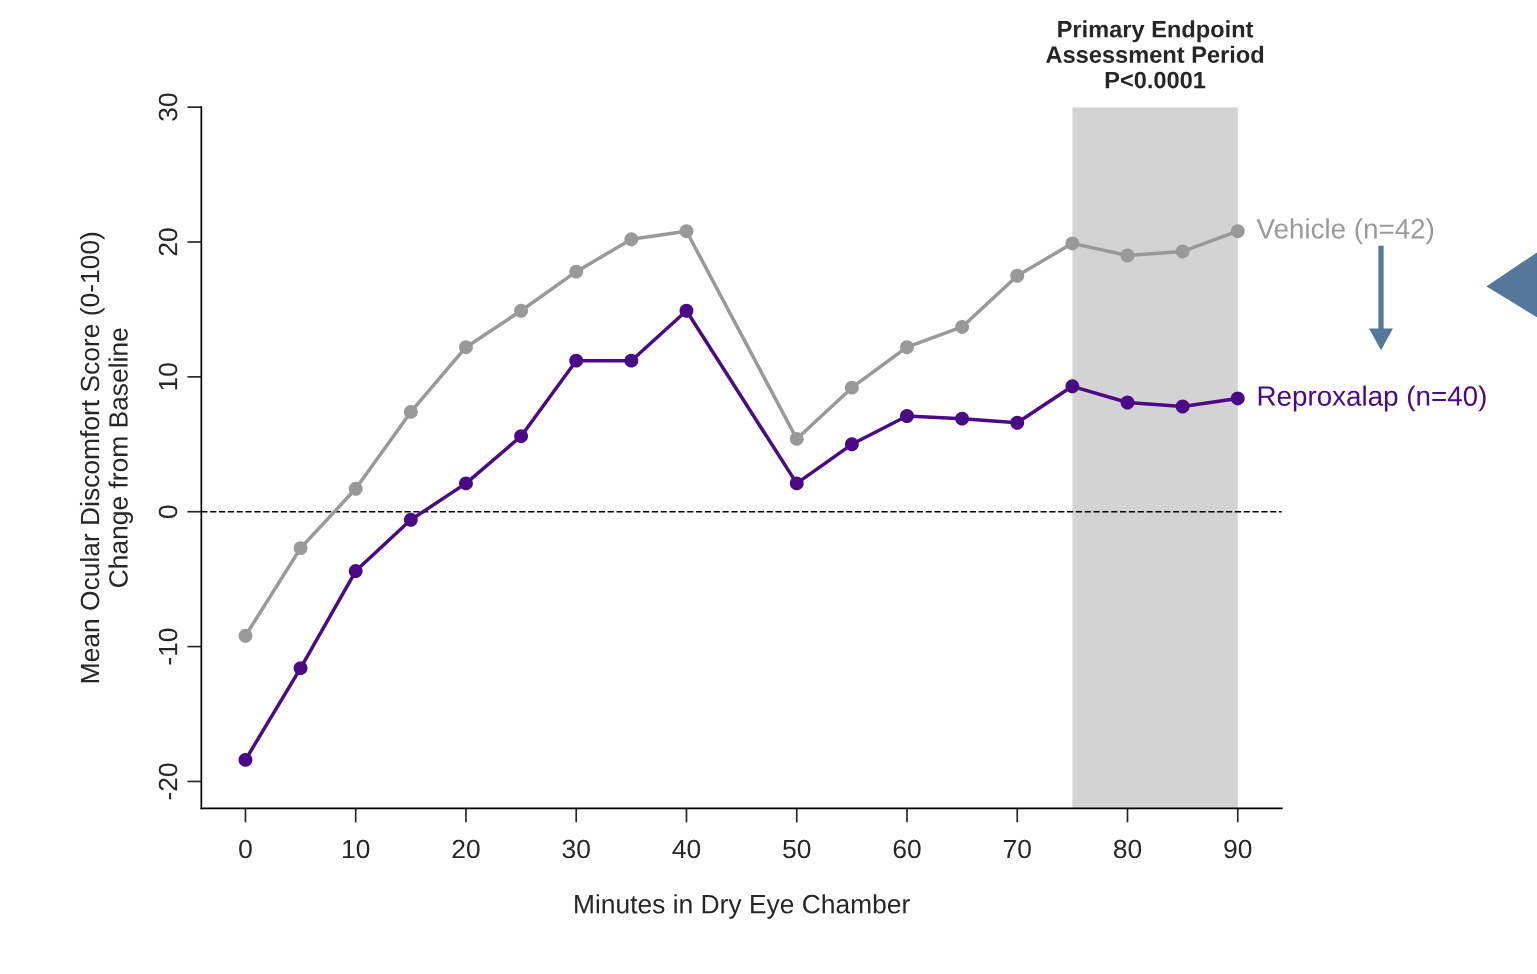 The width and height of the screenshot is (1537, 974). What do you see at coordinates (1345, 231) in the screenshot?
I see `series-label: Vehicle (n=42)` at bounding box center [1345, 231].